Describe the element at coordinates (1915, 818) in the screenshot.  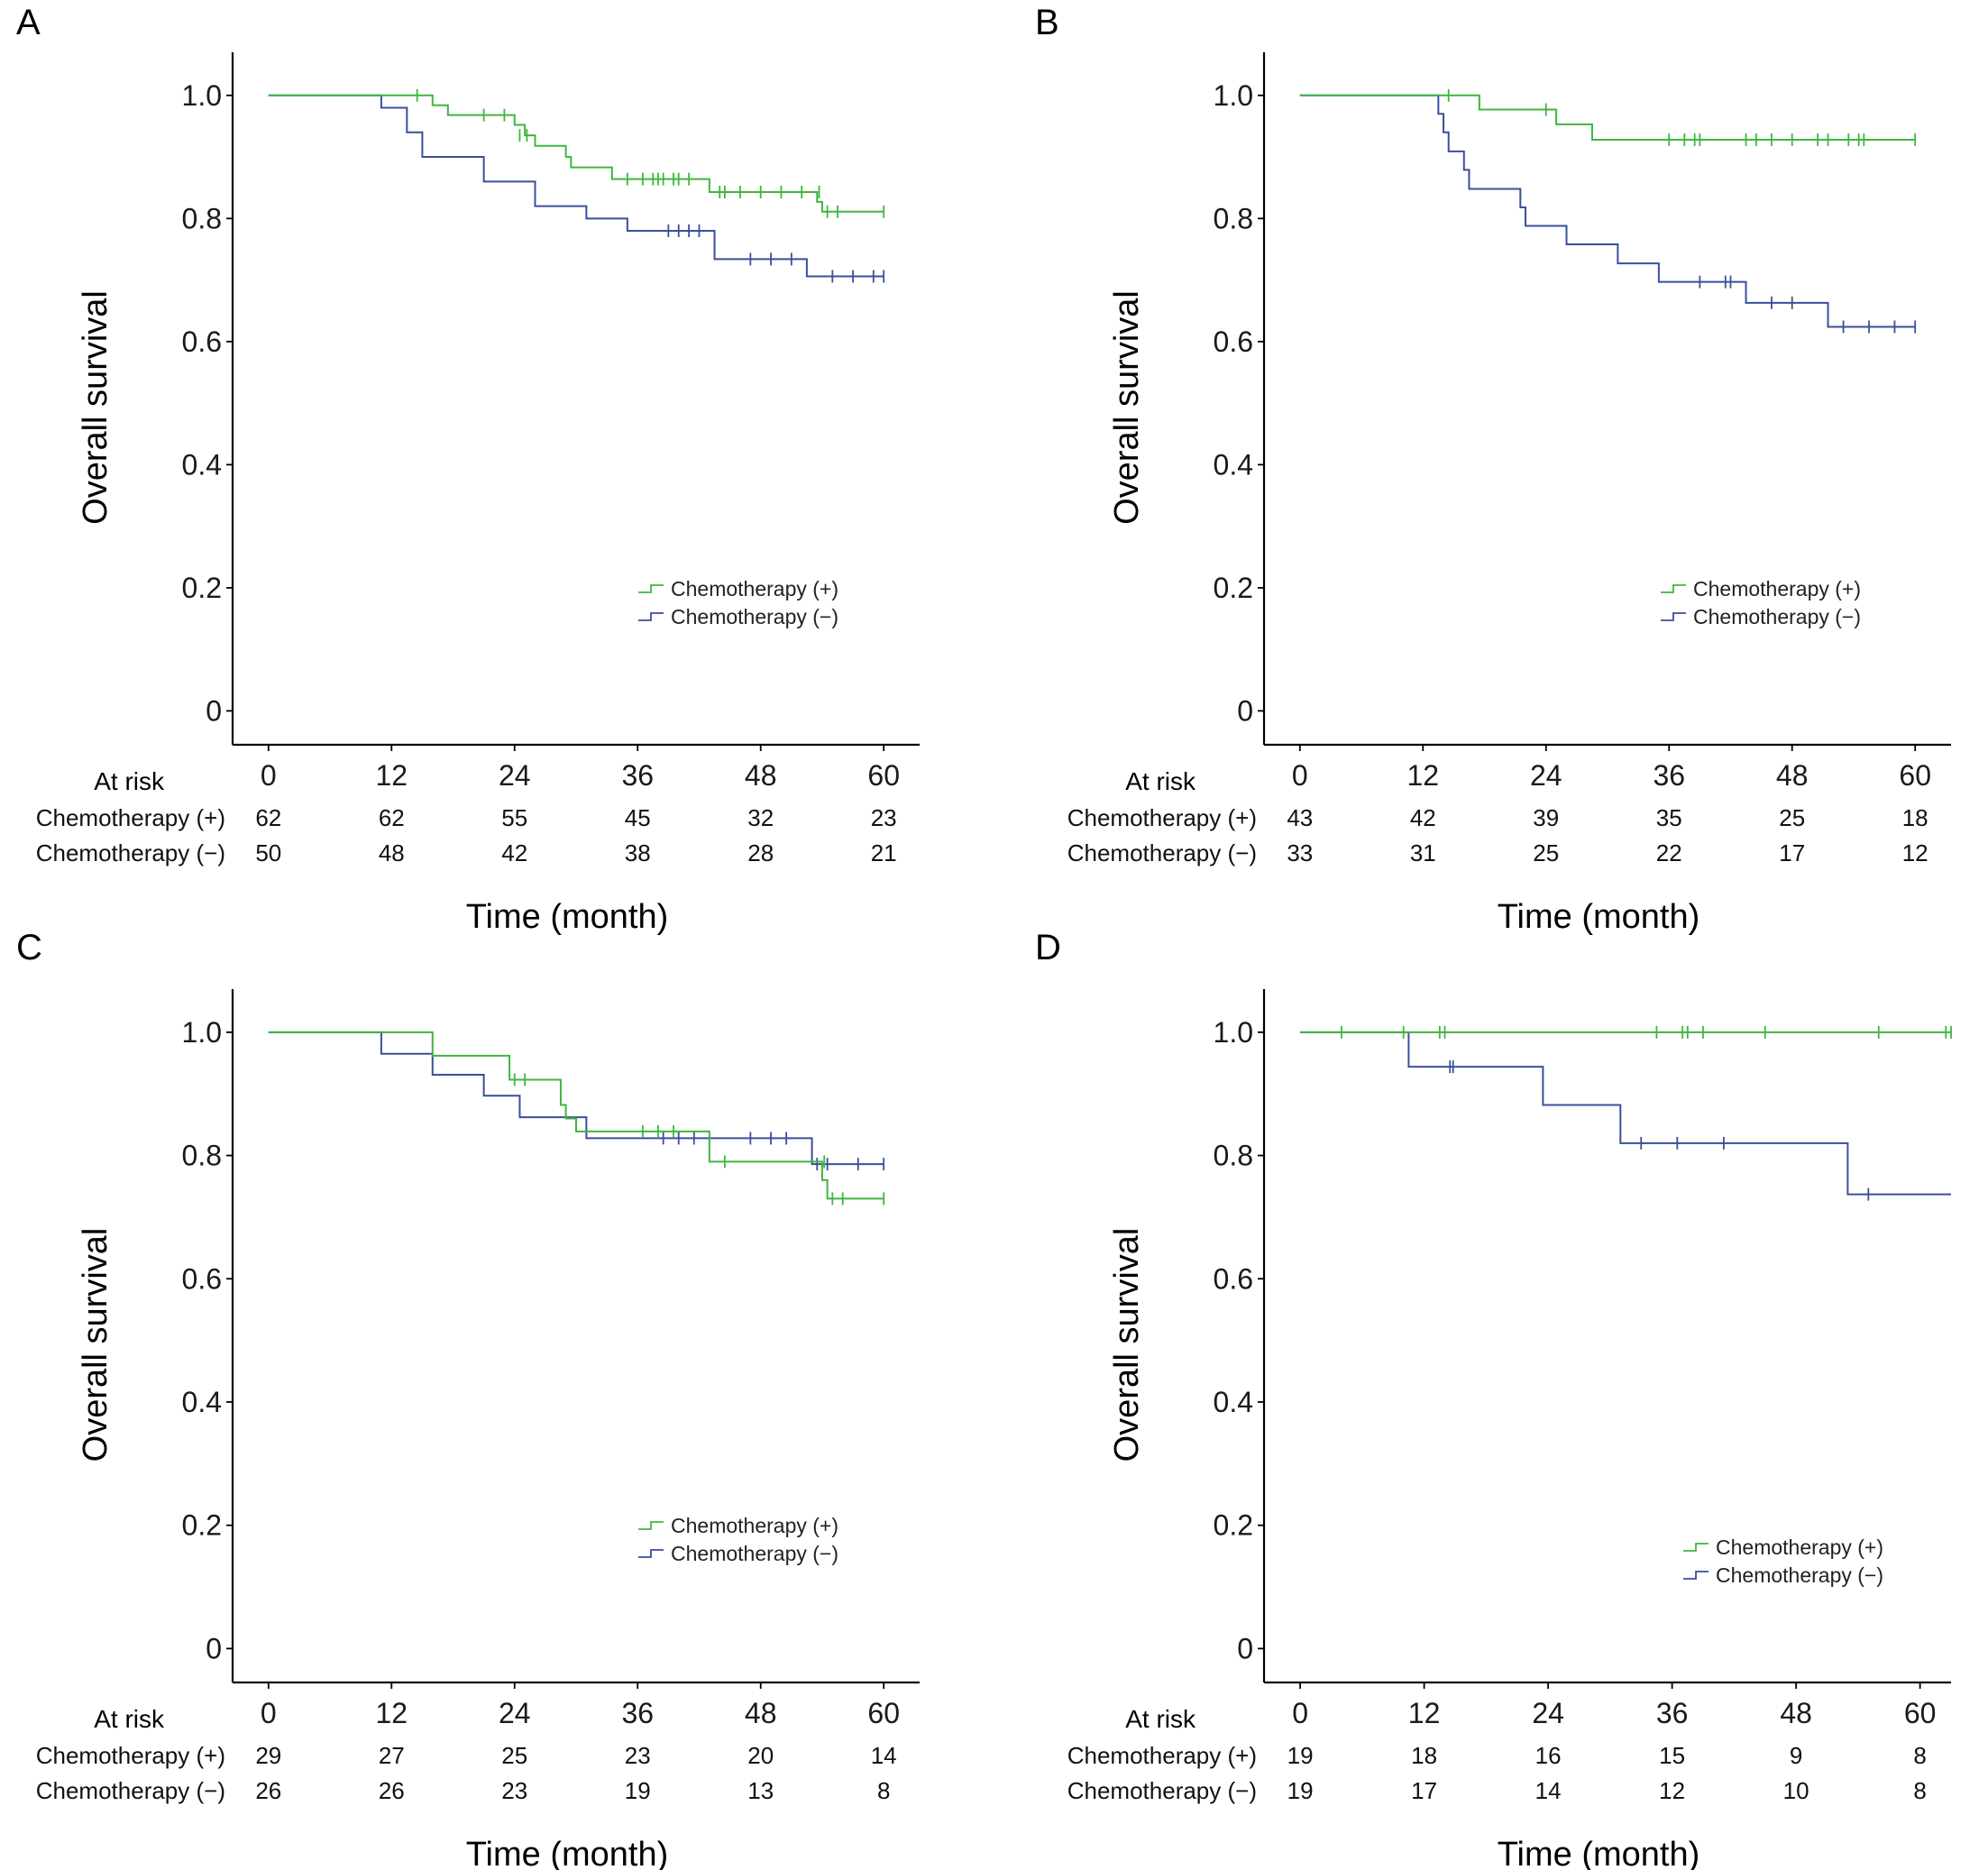
I see `at-risk-count-chemo-plus: 18` at that location.